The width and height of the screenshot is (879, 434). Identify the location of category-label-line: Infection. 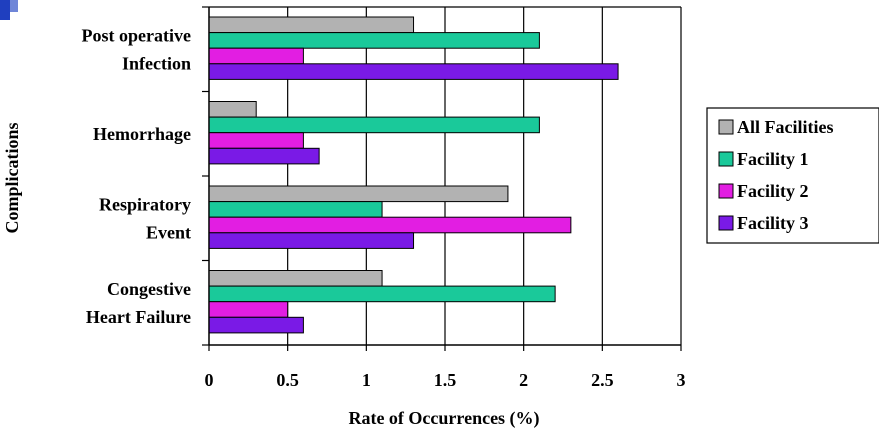
(156, 63).